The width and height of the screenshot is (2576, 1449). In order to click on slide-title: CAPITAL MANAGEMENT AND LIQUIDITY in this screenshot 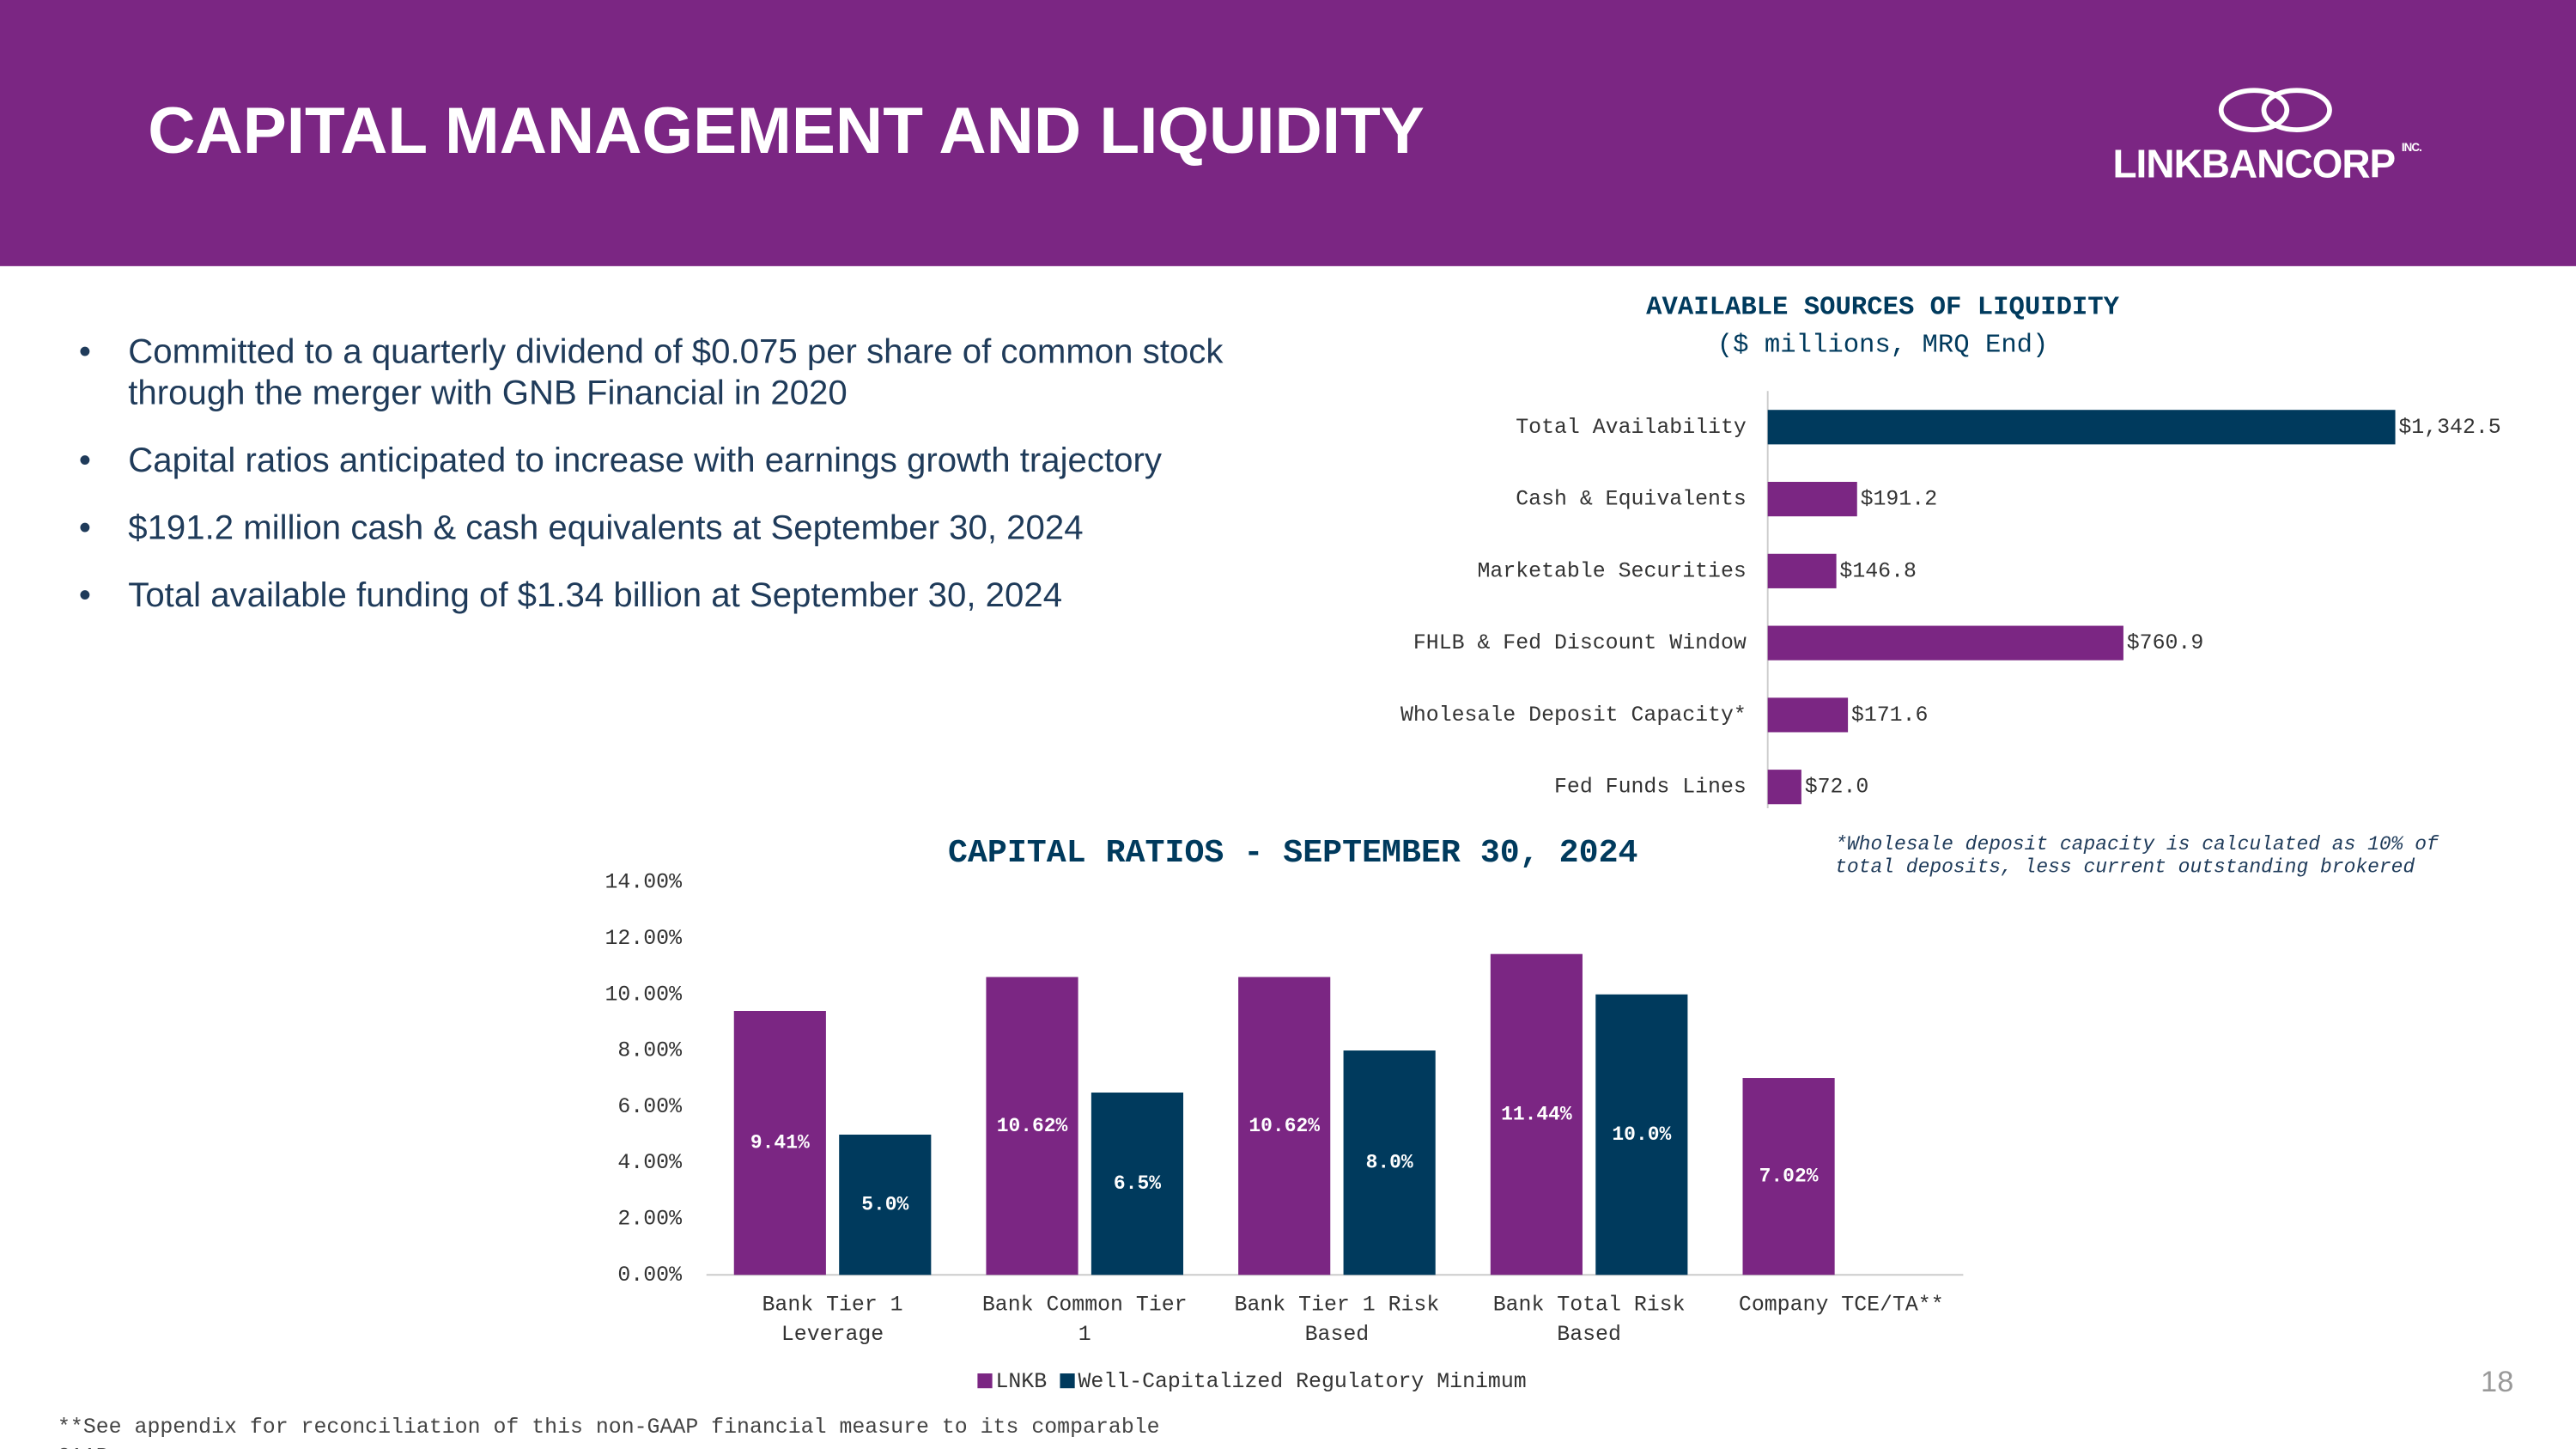, I will do `click(786, 131)`.